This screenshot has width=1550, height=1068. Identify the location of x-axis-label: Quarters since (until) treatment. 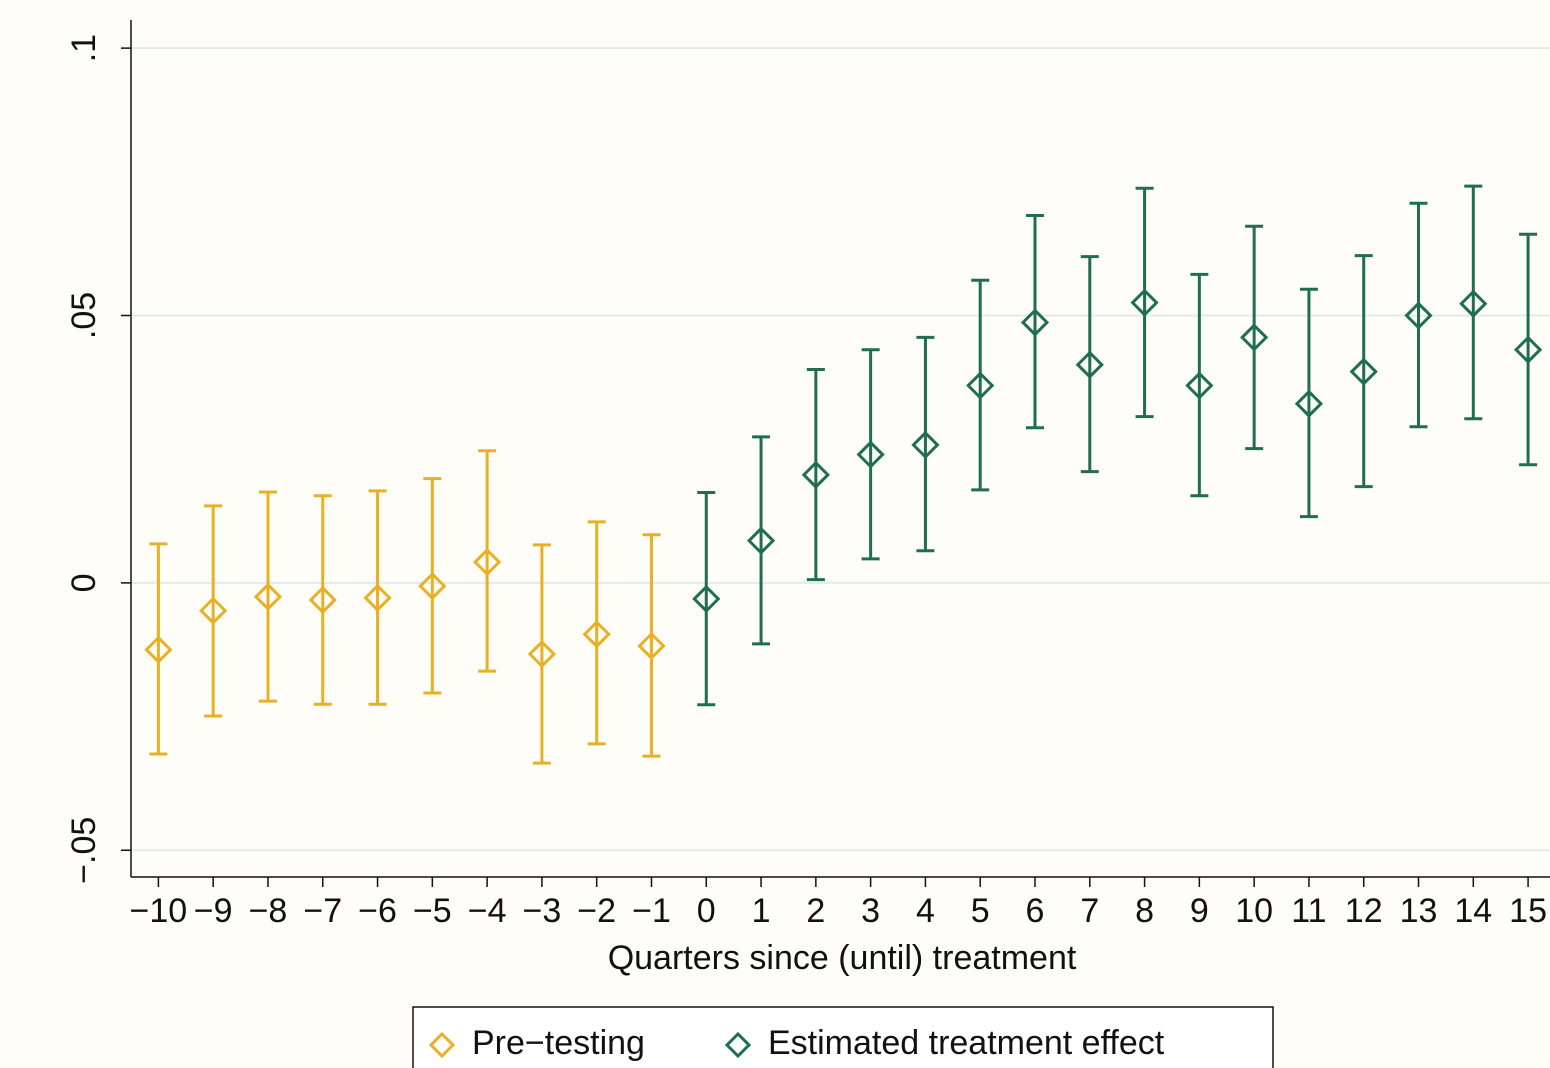
(842, 958).